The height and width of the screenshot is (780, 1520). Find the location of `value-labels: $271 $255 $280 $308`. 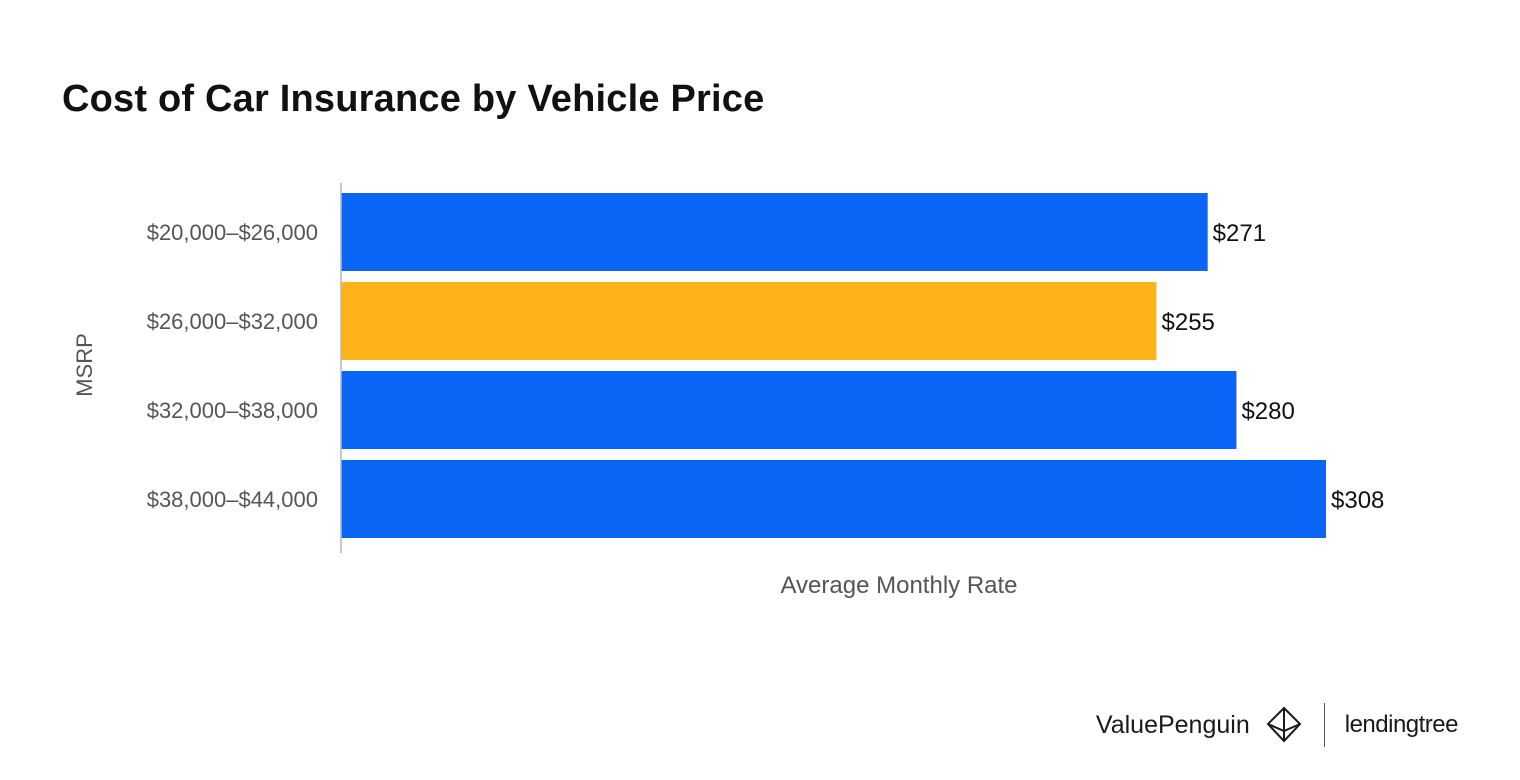

value-labels: $271 $255 $280 $308 is located at coordinates (1273, 367).